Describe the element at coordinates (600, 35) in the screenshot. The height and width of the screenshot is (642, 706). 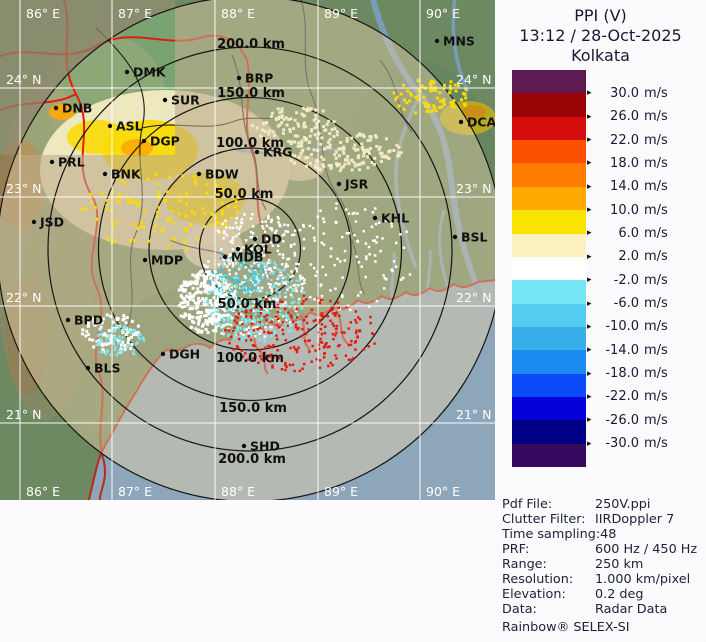
I see `scan-timestamp: 13:12 / 28-Oct-2025` at that location.